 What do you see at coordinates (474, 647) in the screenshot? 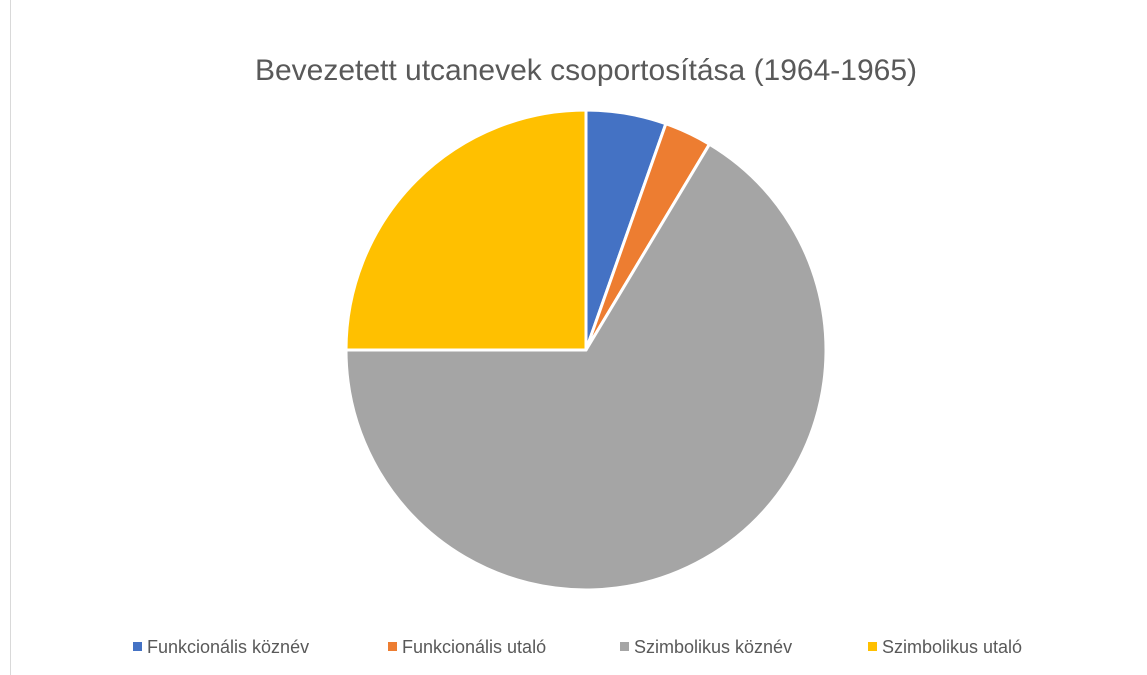
I see `legend-label: Funkcionális utaló` at bounding box center [474, 647].